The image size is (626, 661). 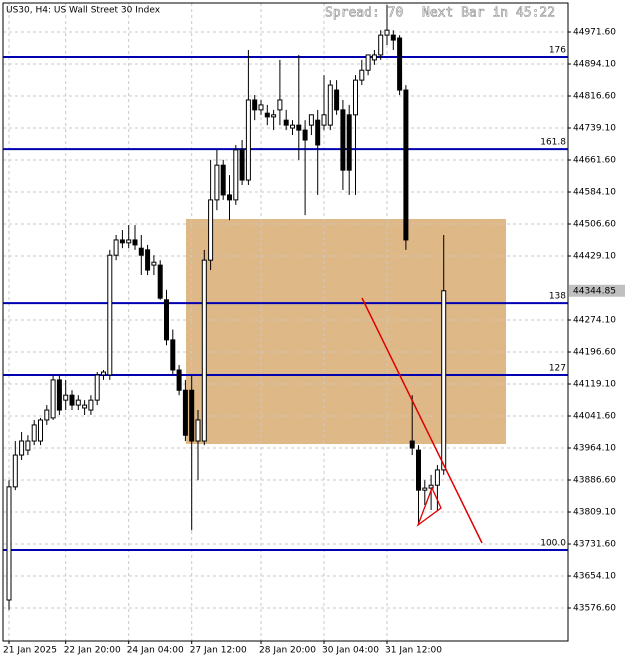 I want to click on y-tick-label: 44429.10, so click(x=594, y=256).